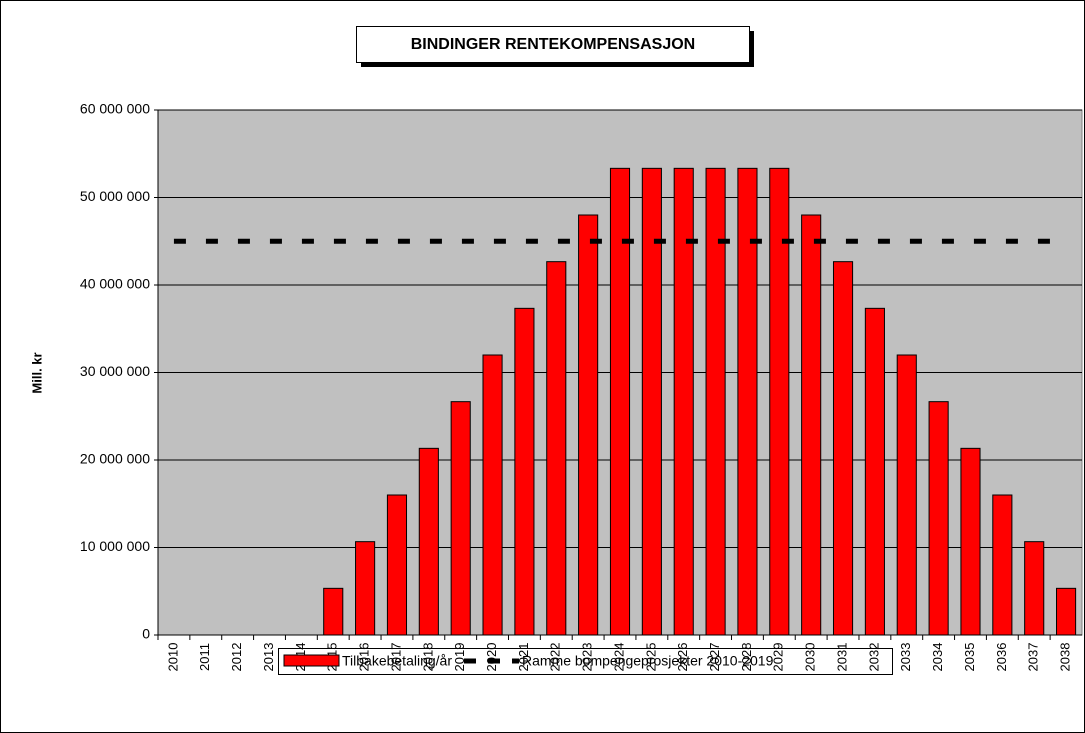 Image resolution: width=1085 pixels, height=733 pixels. Describe the element at coordinates (204, 657) in the screenshot. I see `x-tick-label: 2011` at that location.